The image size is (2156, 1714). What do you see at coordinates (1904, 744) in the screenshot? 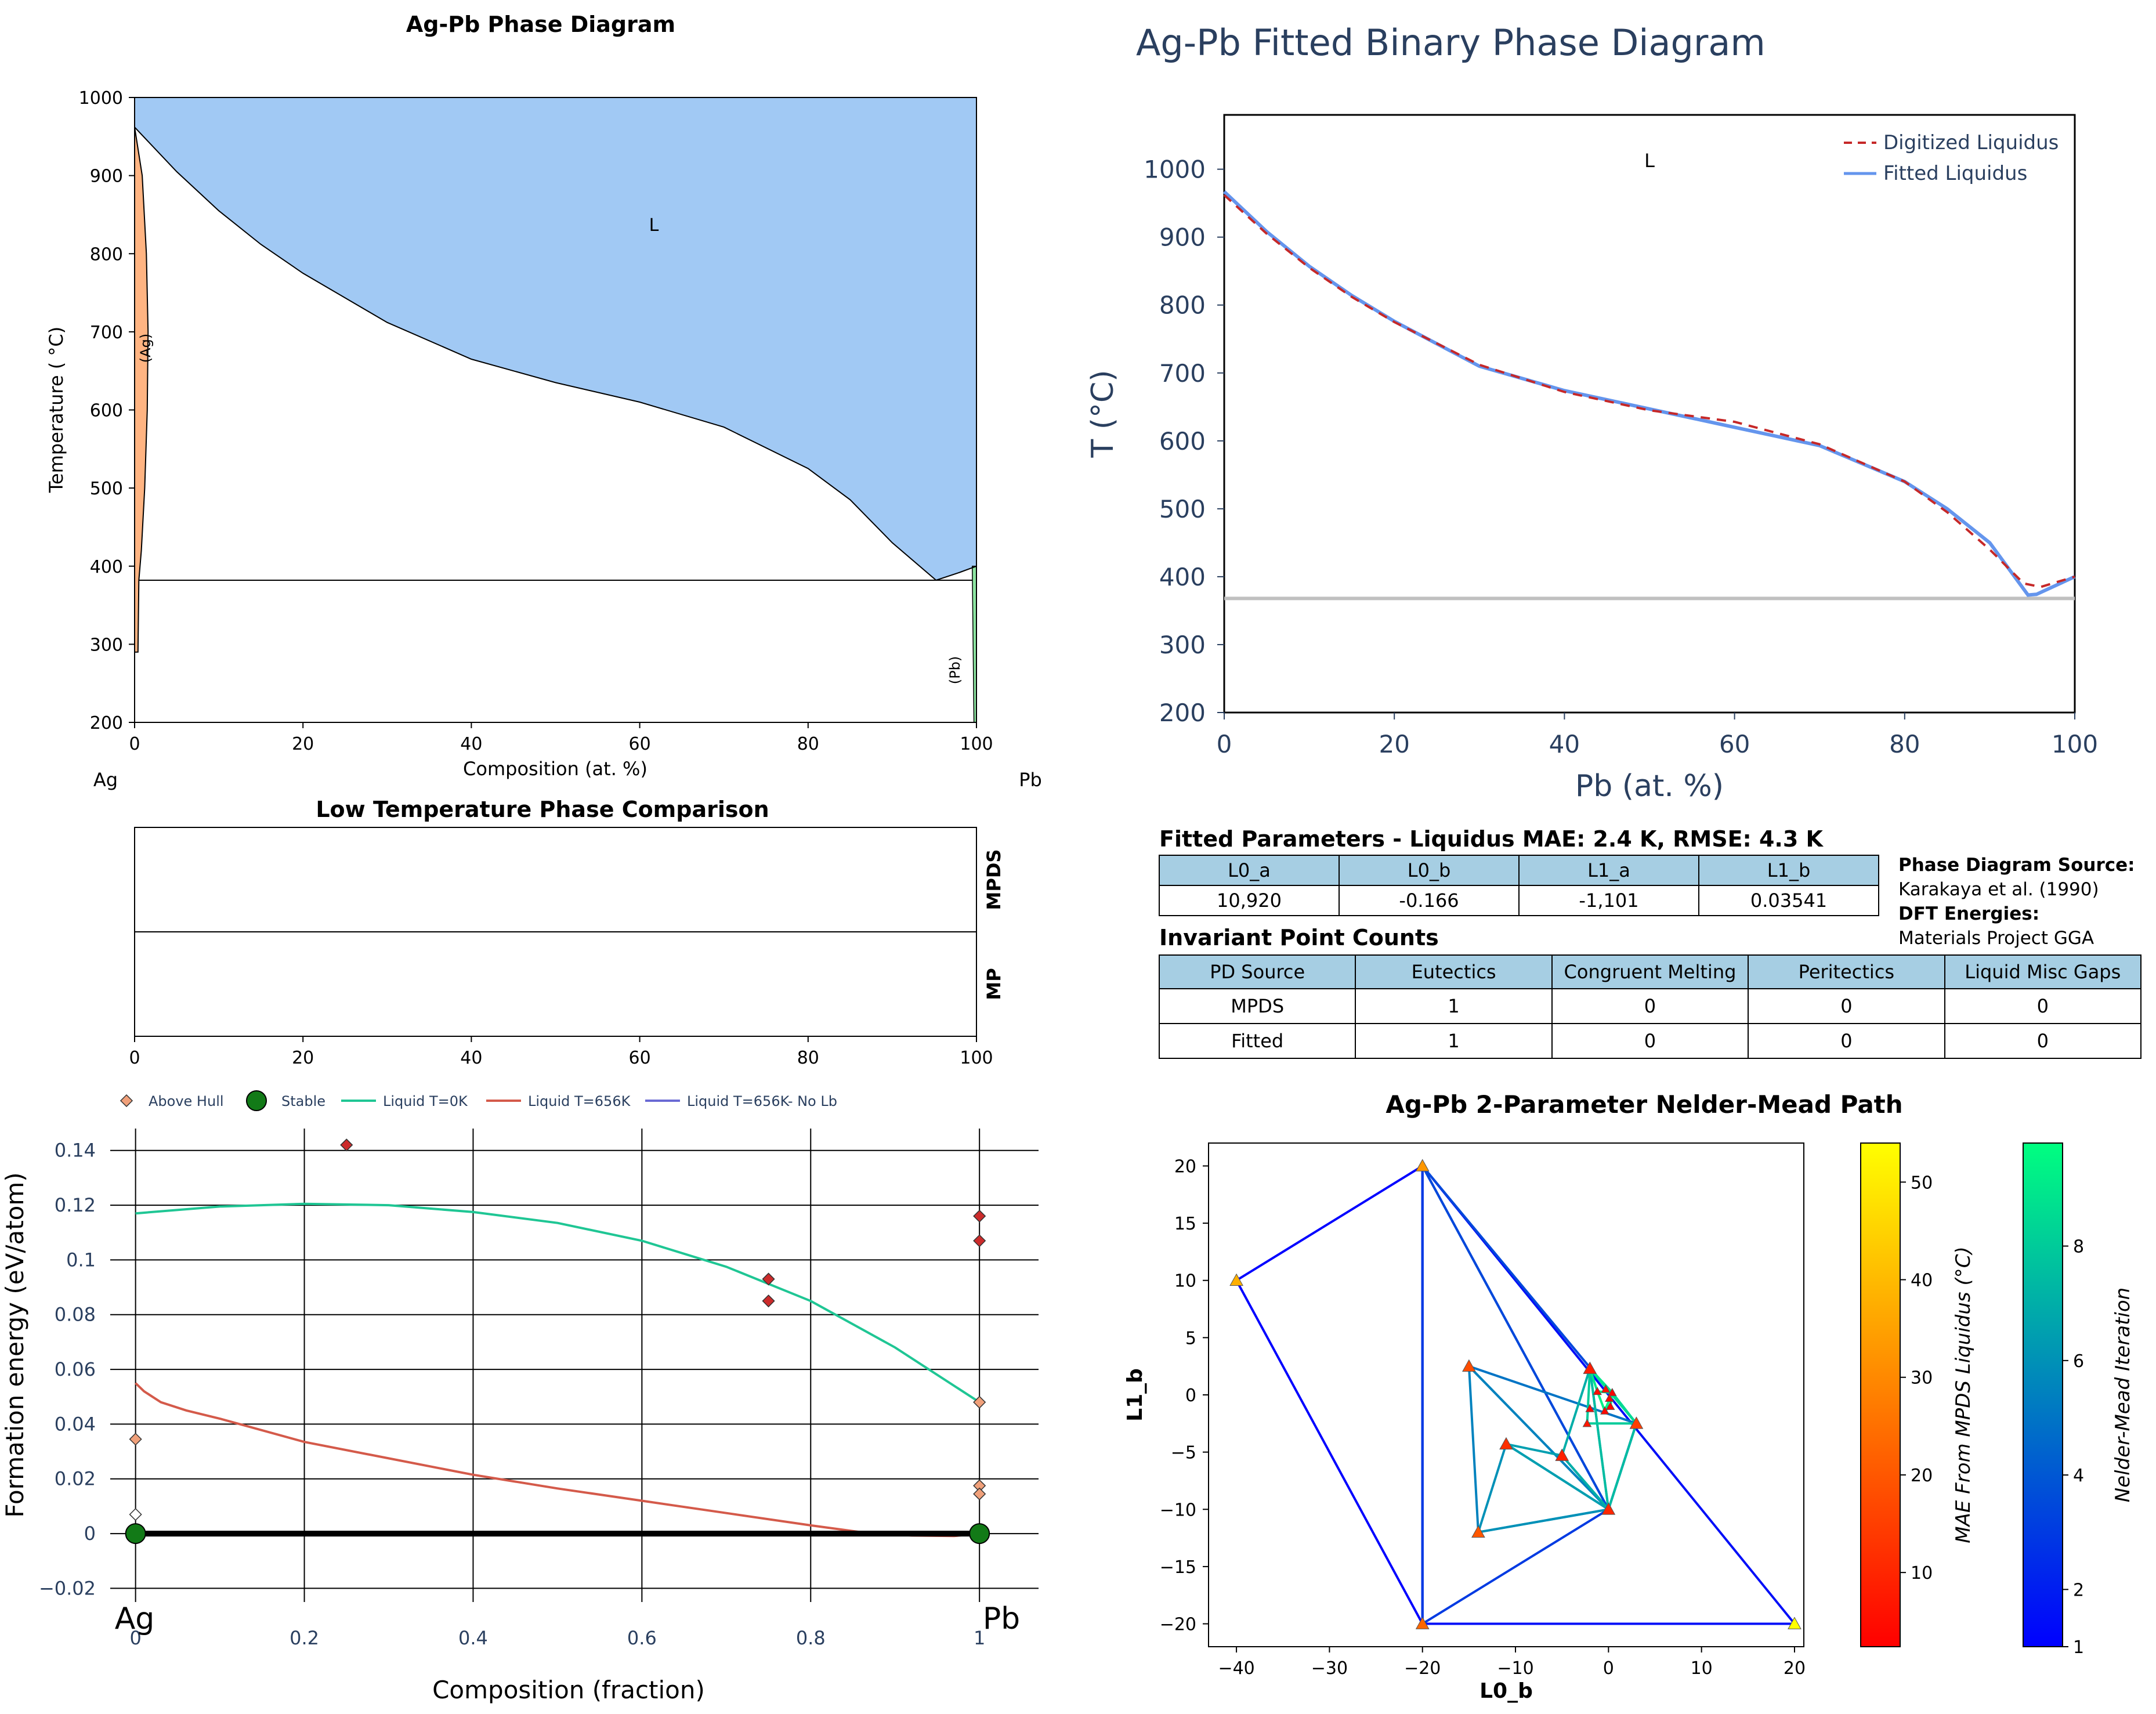
I see `x-tick-label: 80` at bounding box center [1904, 744].